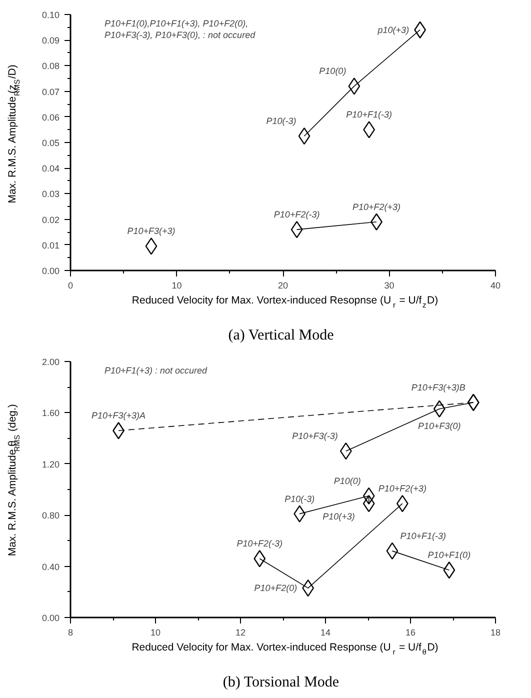  What do you see at coordinates (51, 515) in the screenshot?
I see `y-tick-label: 0.80` at bounding box center [51, 515].